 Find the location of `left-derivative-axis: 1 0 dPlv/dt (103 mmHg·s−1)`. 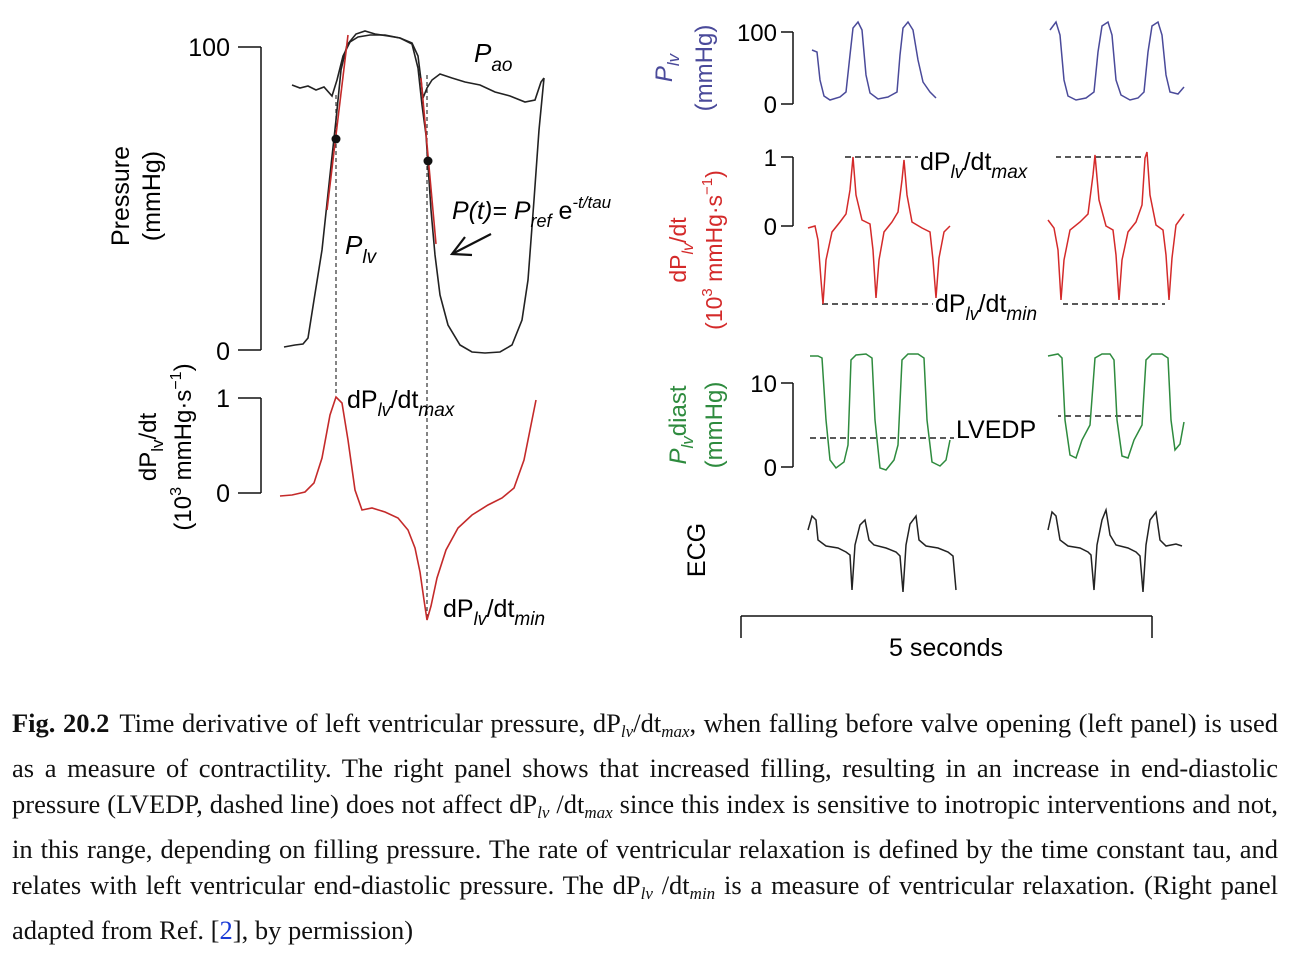

left-derivative-axis: 1 0 dPlv/dt (103 mmHg·s−1) is located at coordinates (198, 446).